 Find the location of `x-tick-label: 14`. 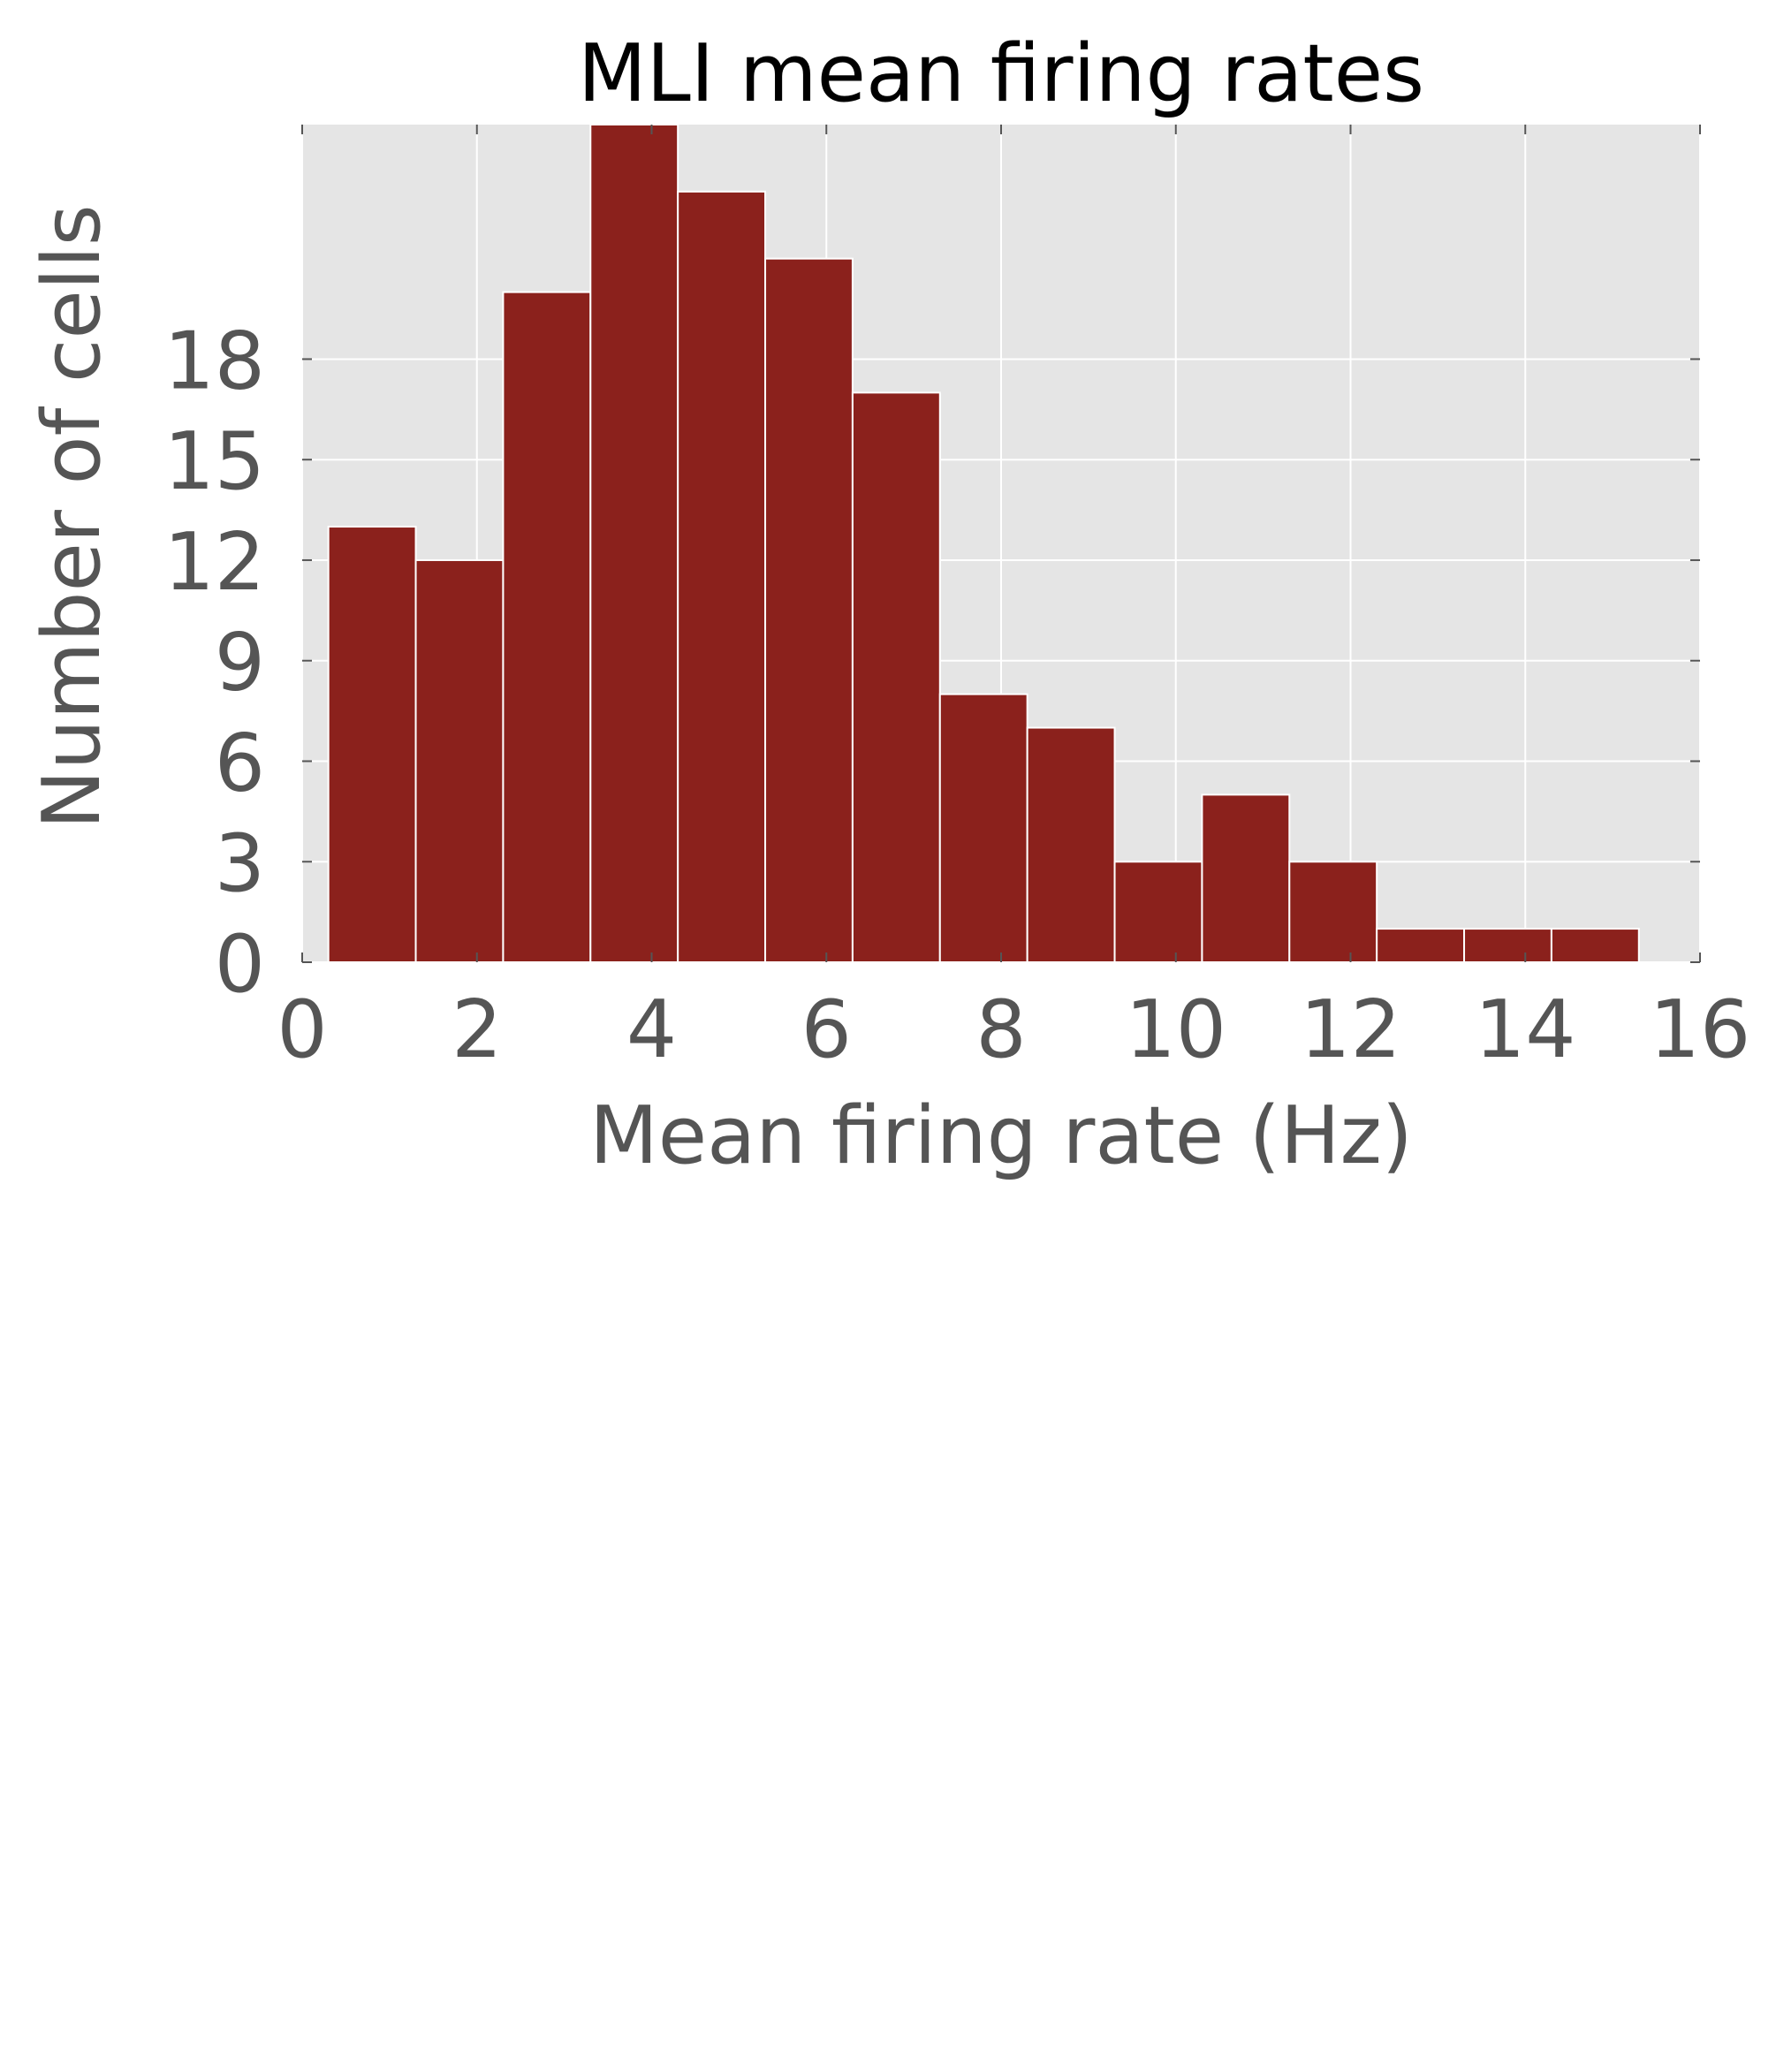

x-tick-label: 14 is located at coordinates (1525, 1029).